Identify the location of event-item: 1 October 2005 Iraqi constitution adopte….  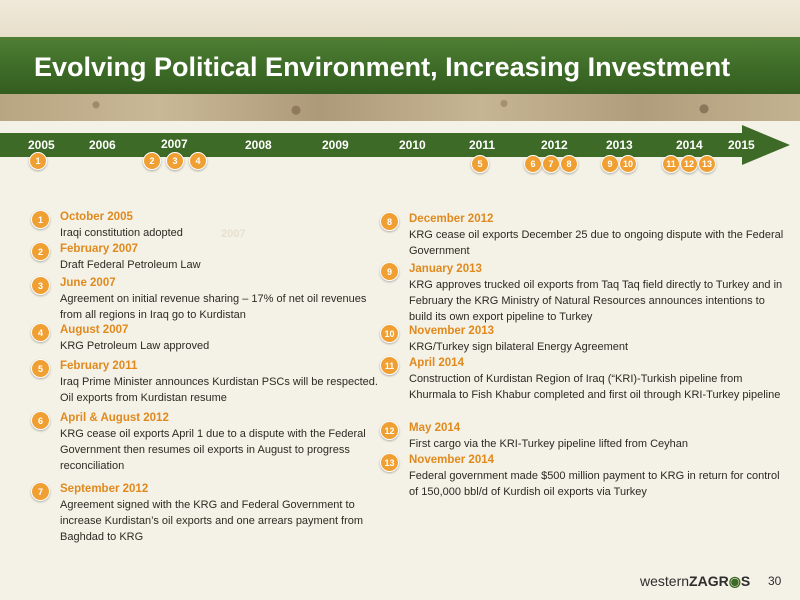
(210, 225).